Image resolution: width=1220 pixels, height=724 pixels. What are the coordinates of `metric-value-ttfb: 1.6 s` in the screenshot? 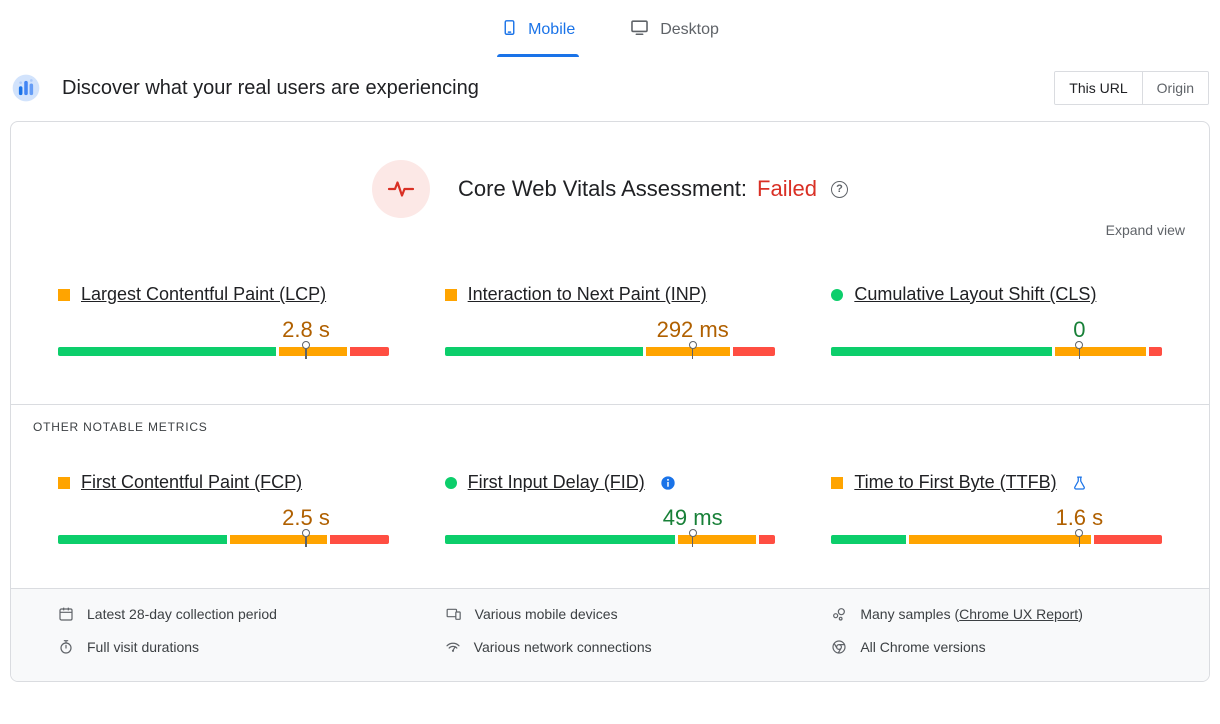 It's located at (1079, 517).